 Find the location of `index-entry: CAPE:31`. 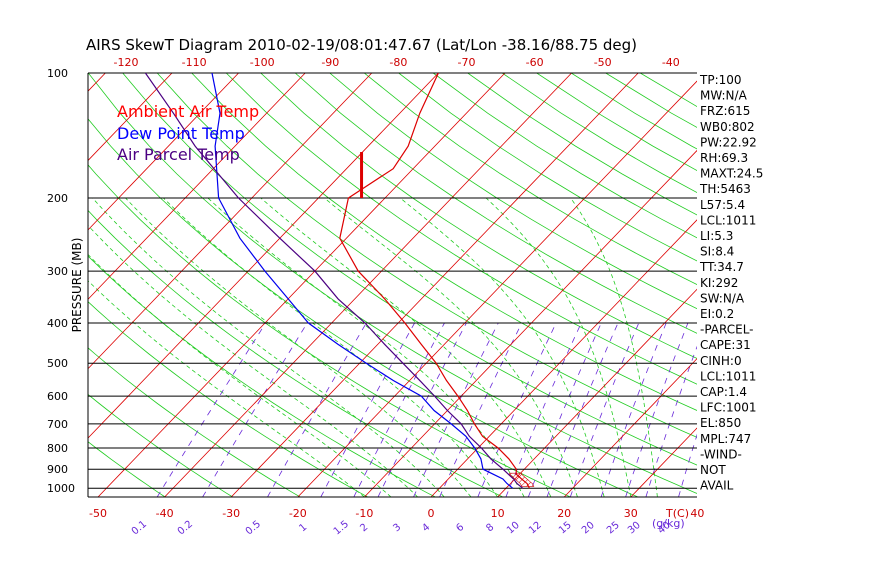

index-entry: CAPE:31 is located at coordinates (725, 345).